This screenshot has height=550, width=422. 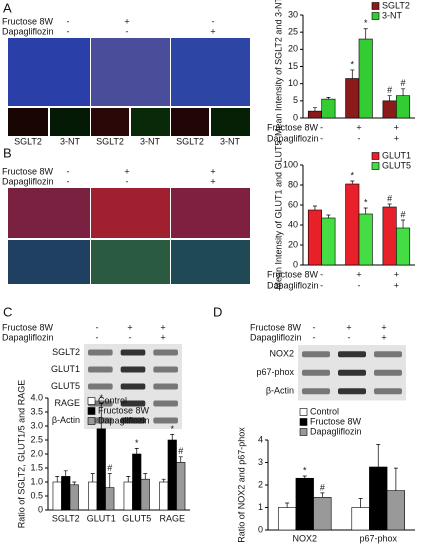 I want to click on y-tick-label: 40, so click(x=293, y=224).